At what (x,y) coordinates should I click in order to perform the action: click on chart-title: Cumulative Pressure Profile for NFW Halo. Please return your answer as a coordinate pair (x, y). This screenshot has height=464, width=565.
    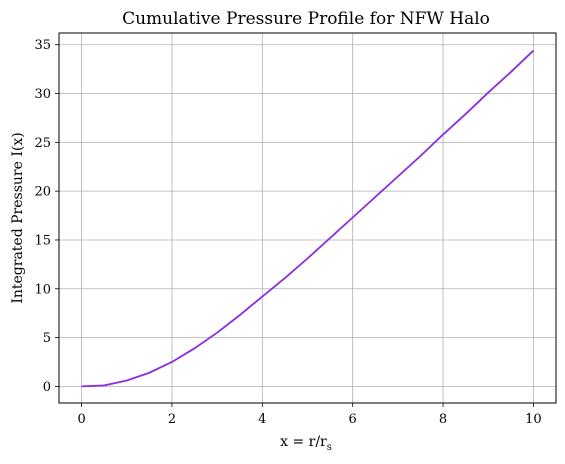
    Looking at the image, I should click on (306, 19).